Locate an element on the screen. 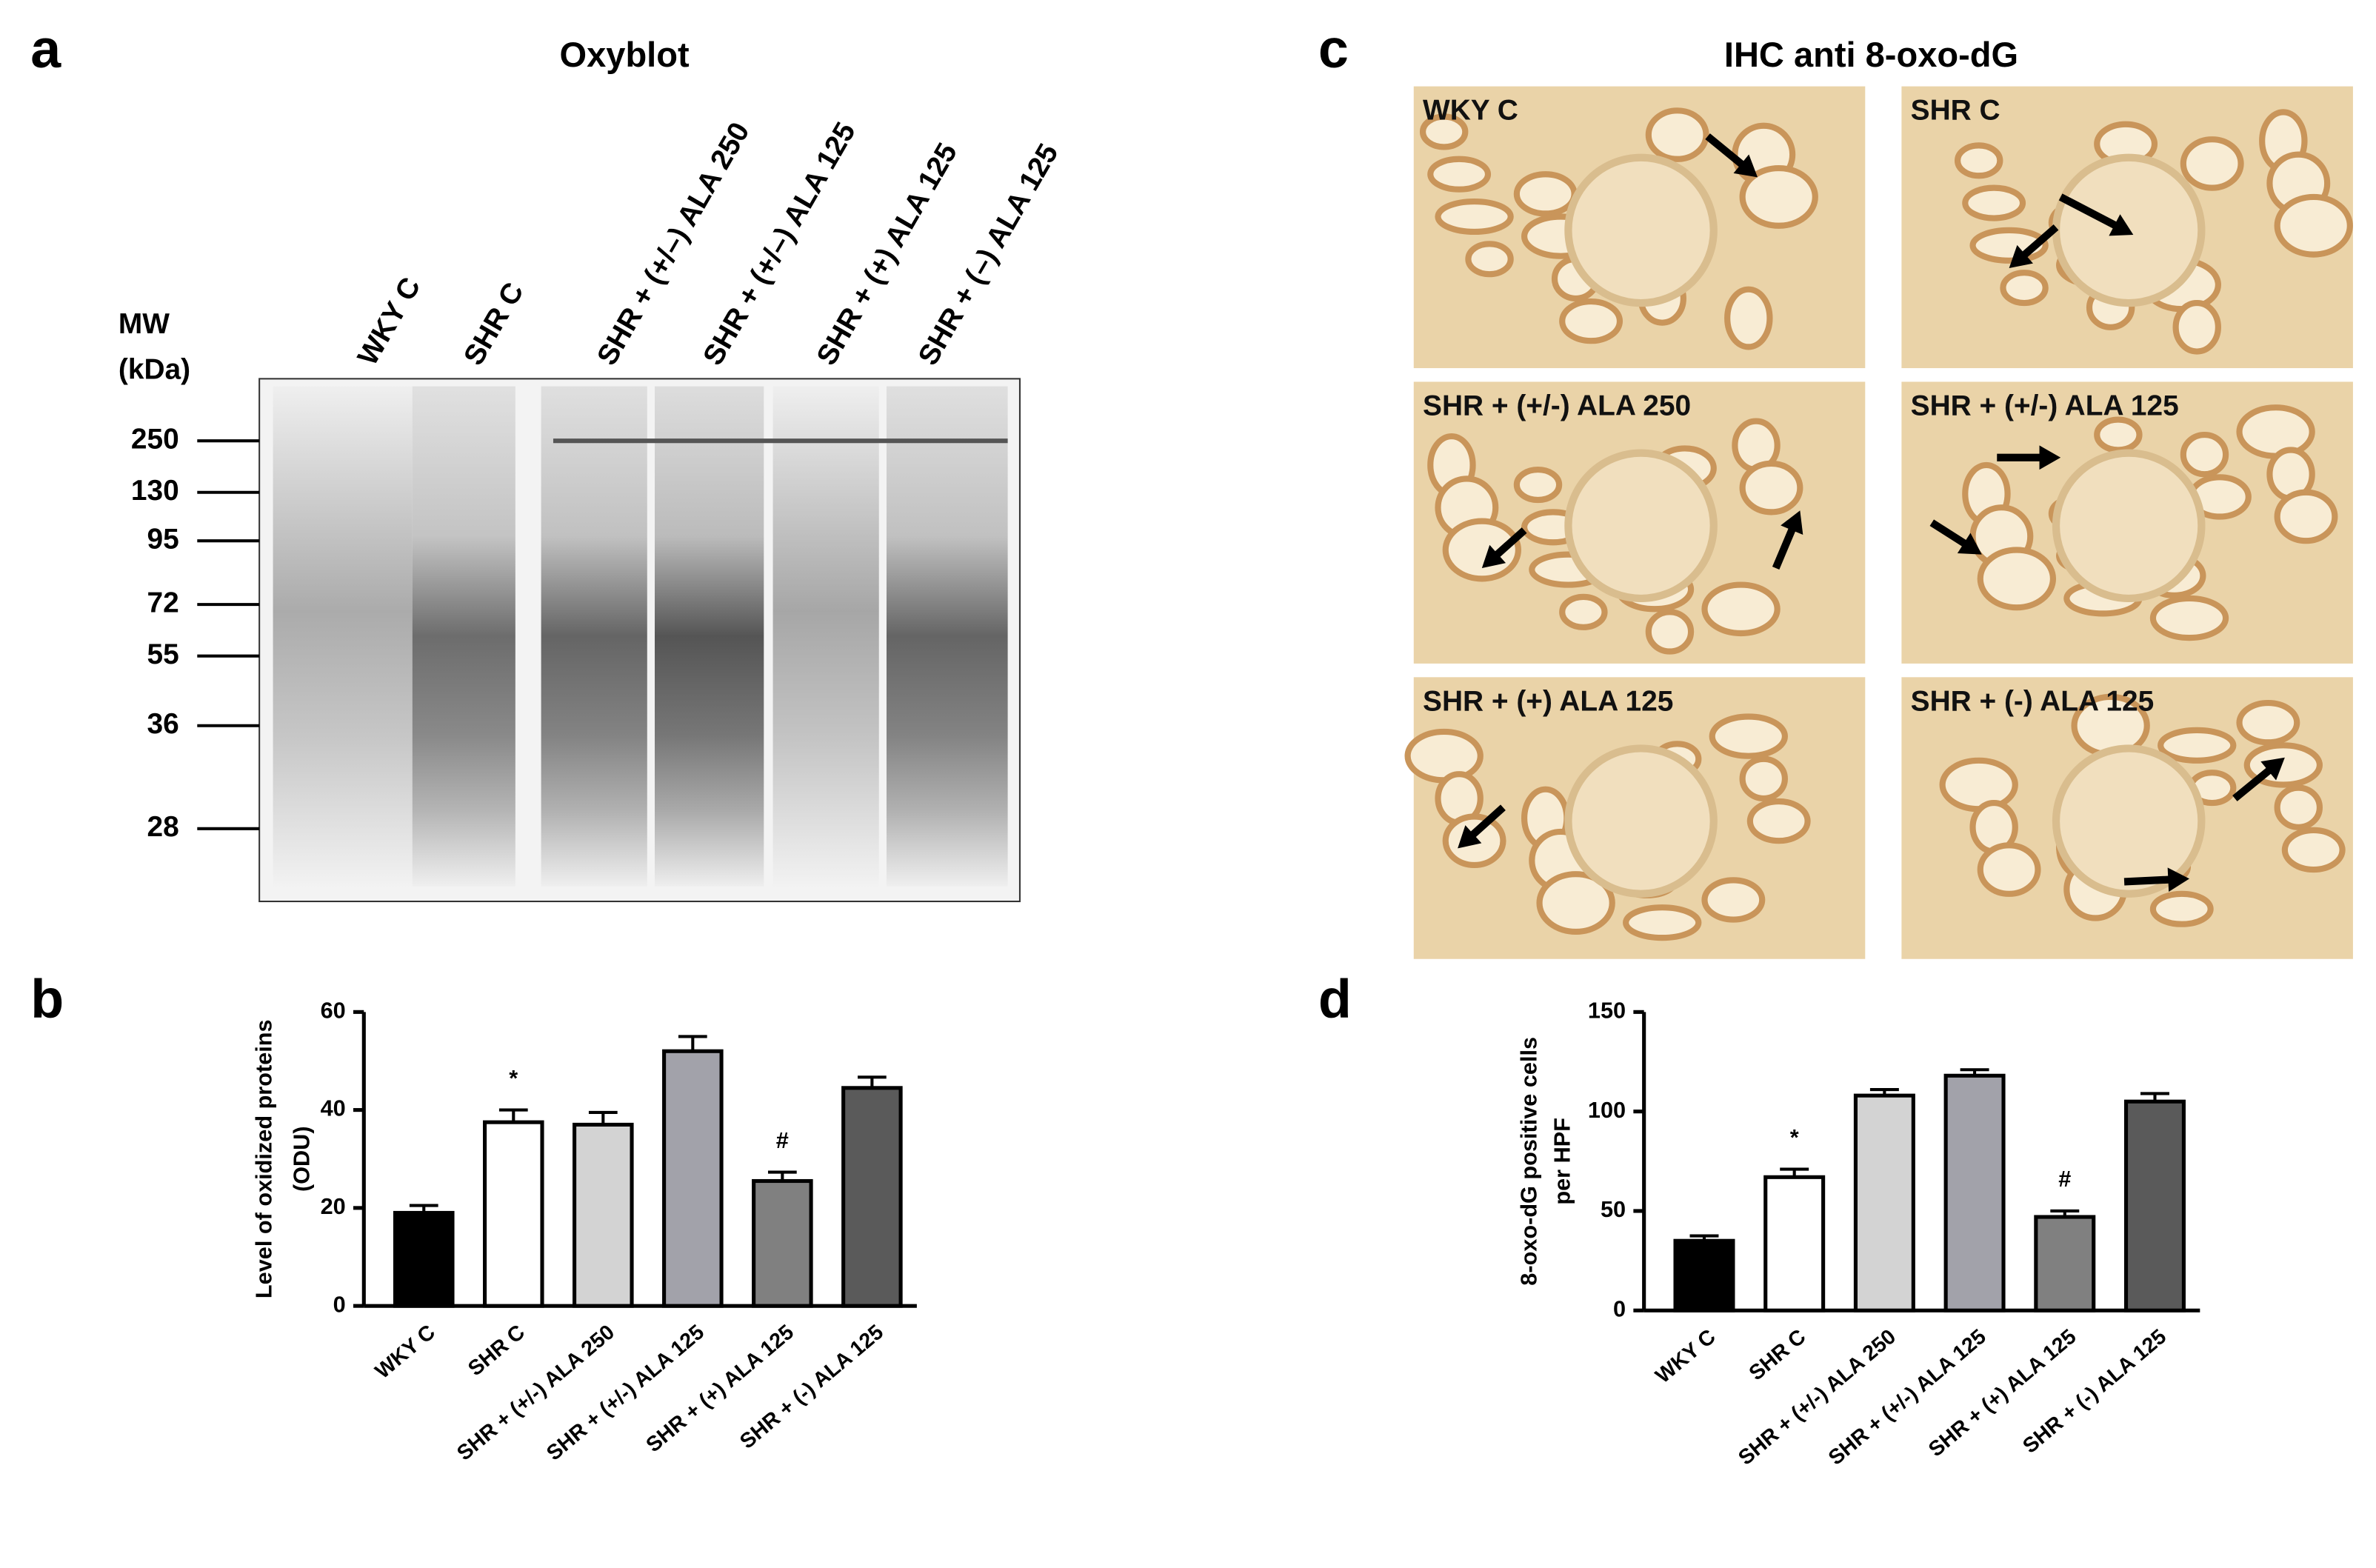 The image size is (2376, 1568). y-tick-label: 20 is located at coordinates (333, 1206).